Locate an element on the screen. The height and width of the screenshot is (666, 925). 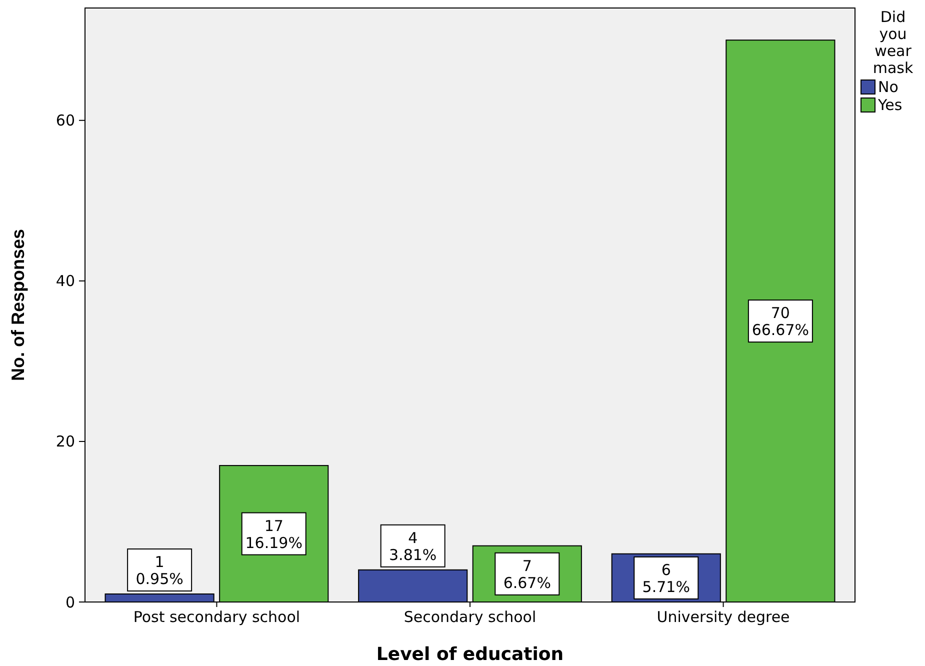
x-tick-label: University degree is located at coordinates (723, 617).